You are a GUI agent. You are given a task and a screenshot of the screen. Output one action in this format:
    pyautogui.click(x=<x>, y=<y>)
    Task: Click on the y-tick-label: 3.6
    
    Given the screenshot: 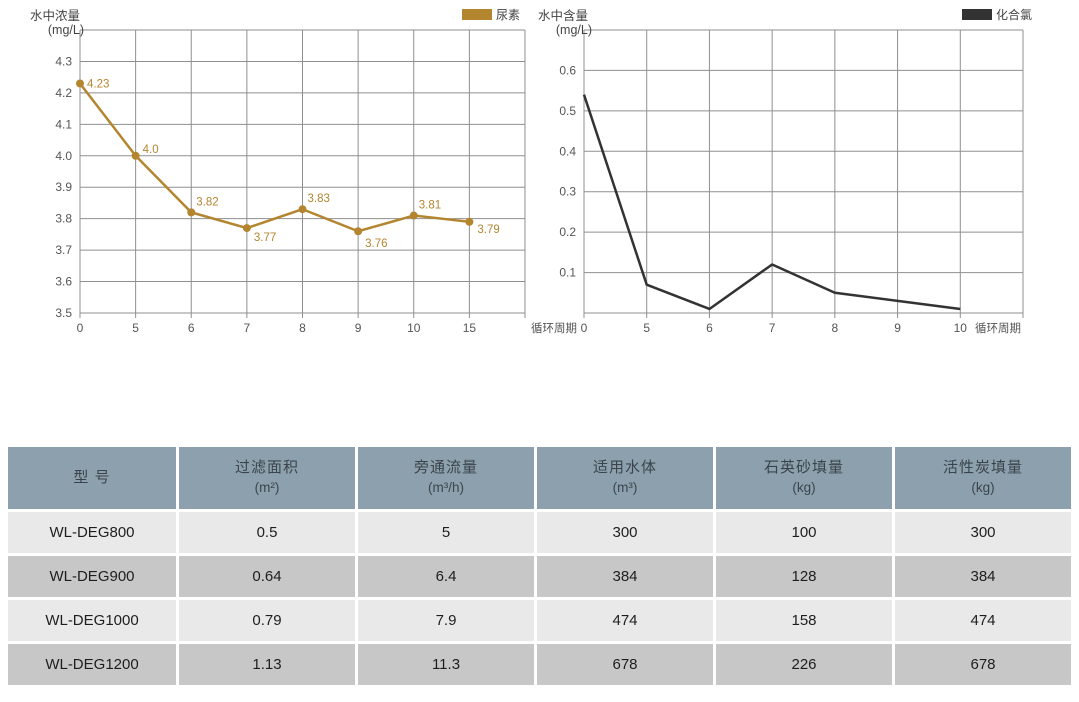 What is the action you would take?
    pyautogui.click(x=63, y=282)
    